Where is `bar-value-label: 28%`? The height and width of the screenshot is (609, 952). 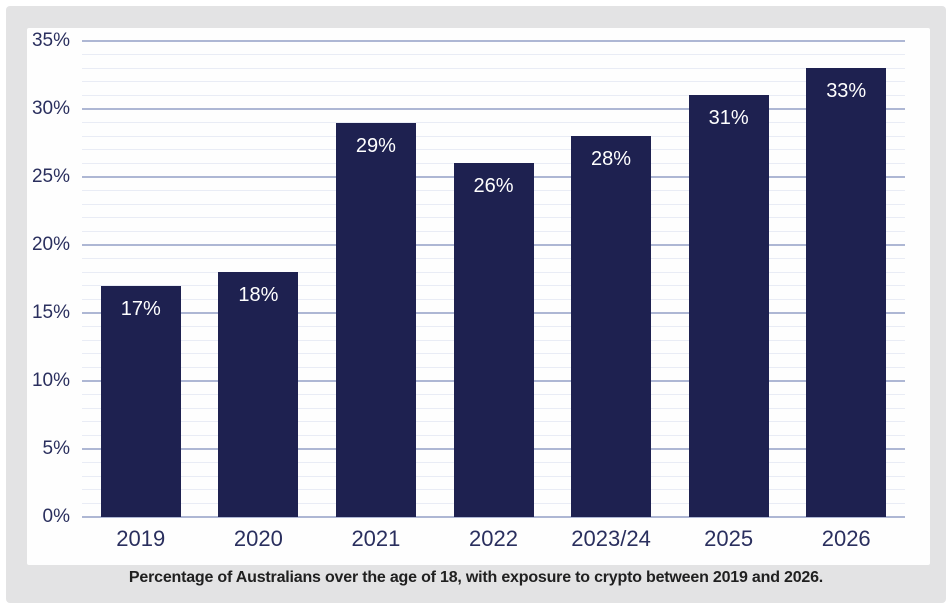
bar-value-label: 28% is located at coordinates (611, 159).